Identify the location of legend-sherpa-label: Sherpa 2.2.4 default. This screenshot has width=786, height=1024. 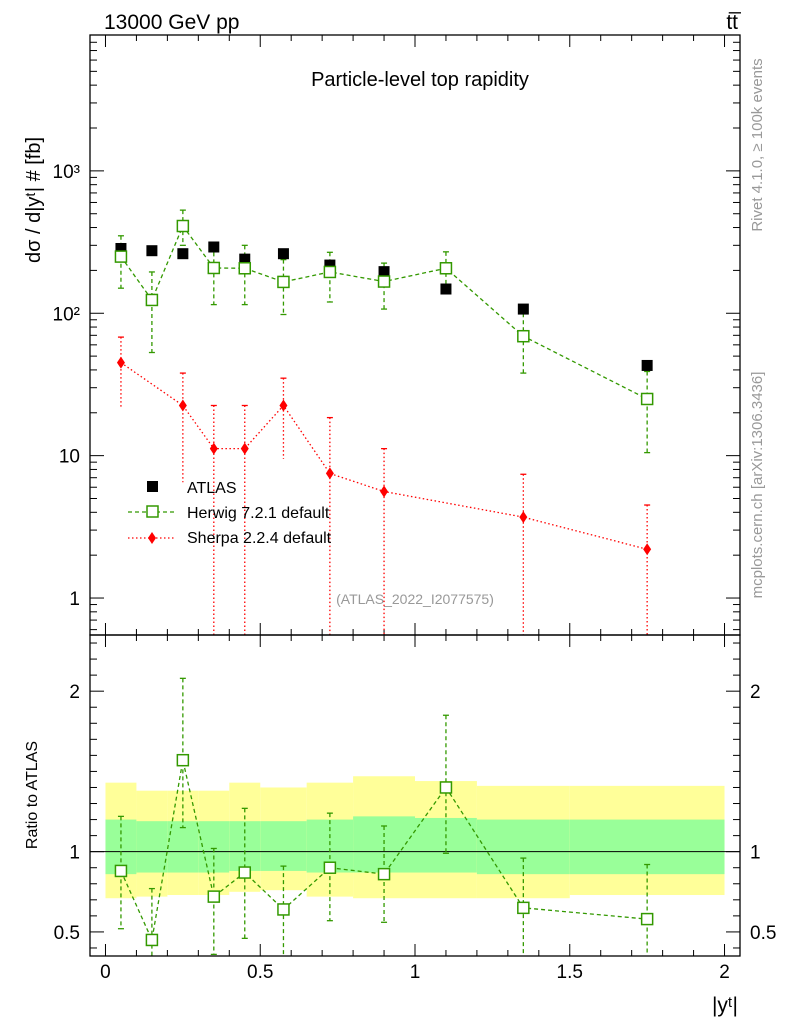
(259, 538).